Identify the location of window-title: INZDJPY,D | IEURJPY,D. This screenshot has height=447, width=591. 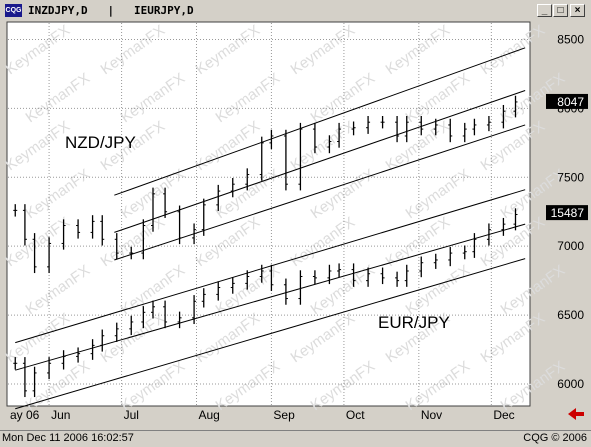
(111, 10).